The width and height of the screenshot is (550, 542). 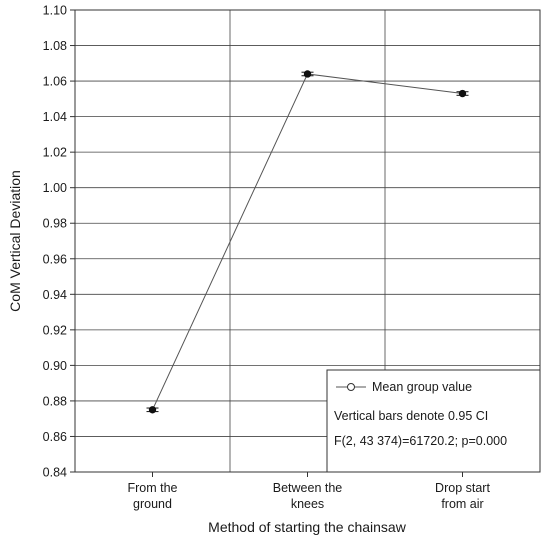 What do you see at coordinates (411, 416) in the screenshot?
I see `legend-note: Vertical bars denote 0.95 CI` at bounding box center [411, 416].